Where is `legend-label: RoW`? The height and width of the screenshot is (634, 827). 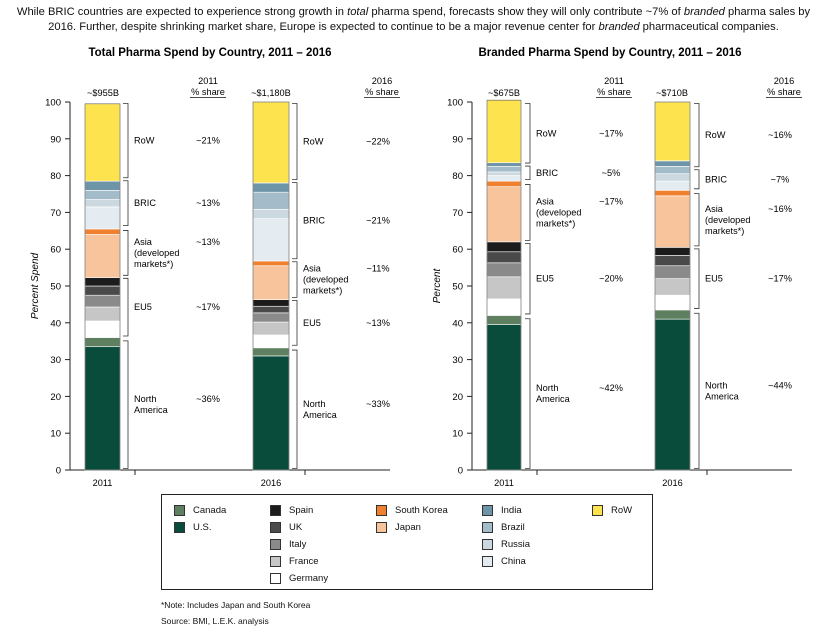 legend-label: RoW is located at coordinates (622, 510).